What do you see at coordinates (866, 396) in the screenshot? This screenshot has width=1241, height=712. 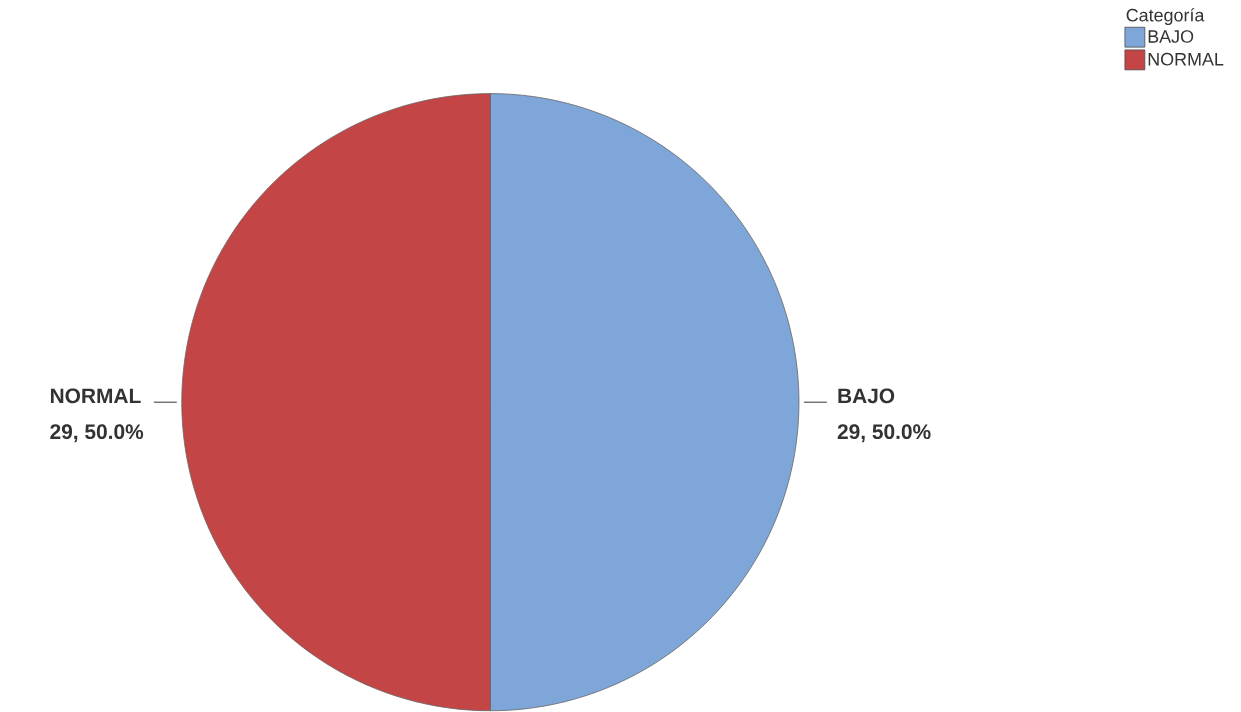 I see `slice-label: BAJO` at bounding box center [866, 396].